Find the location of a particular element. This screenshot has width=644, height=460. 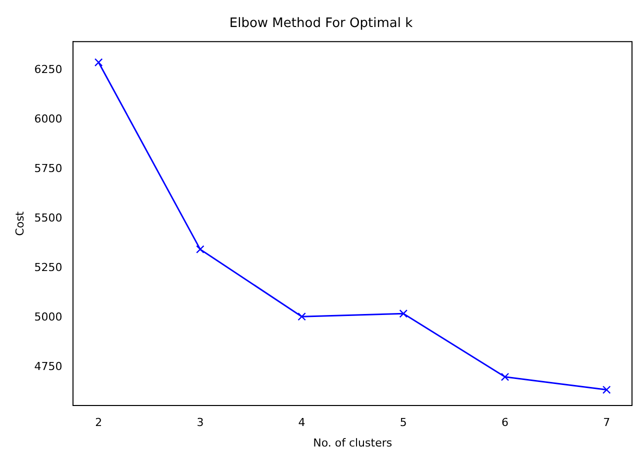

y-tick-label: 5000 is located at coordinates (48, 317).